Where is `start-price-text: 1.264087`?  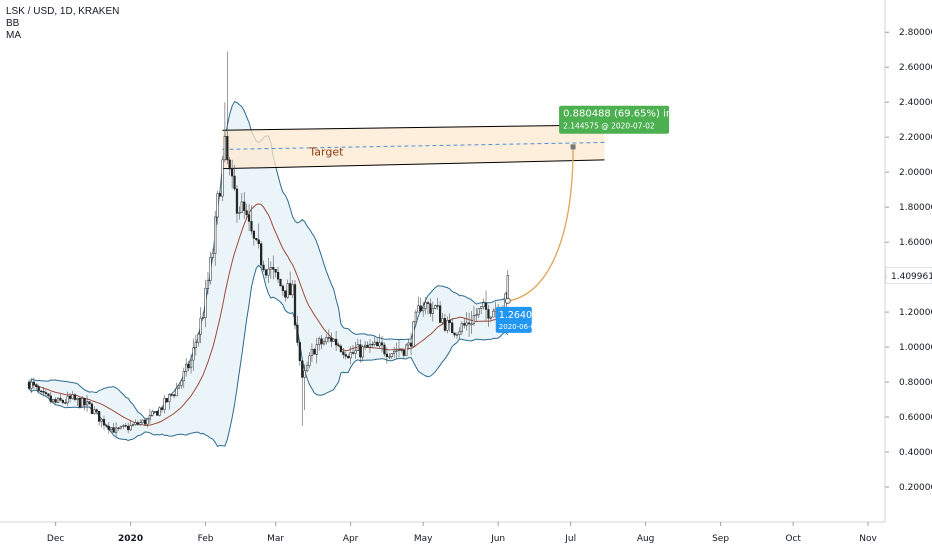 start-price-text: 1.264087 is located at coordinates (521, 315).